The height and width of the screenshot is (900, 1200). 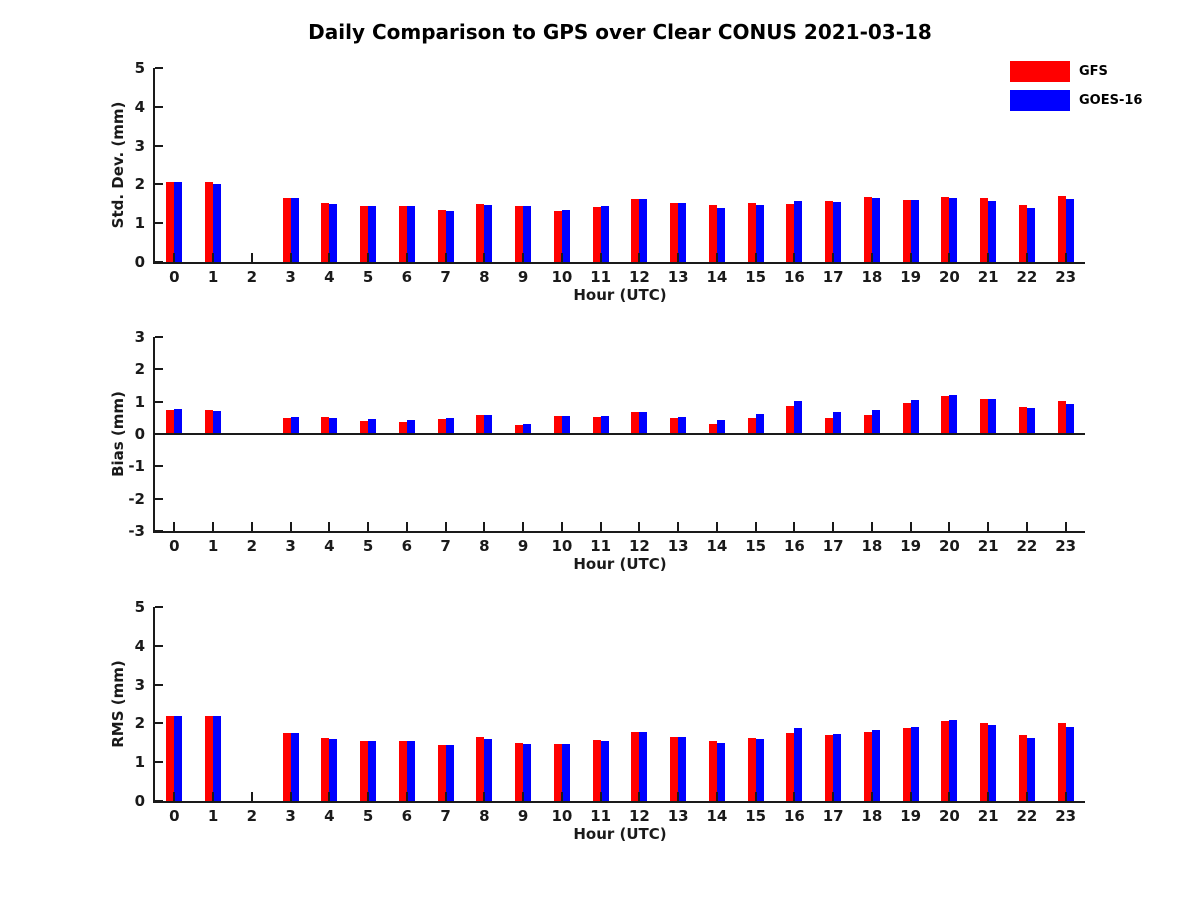 What do you see at coordinates (252, 546) in the screenshot?
I see `x-tick-label: 2` at bounding box center [252, 546].